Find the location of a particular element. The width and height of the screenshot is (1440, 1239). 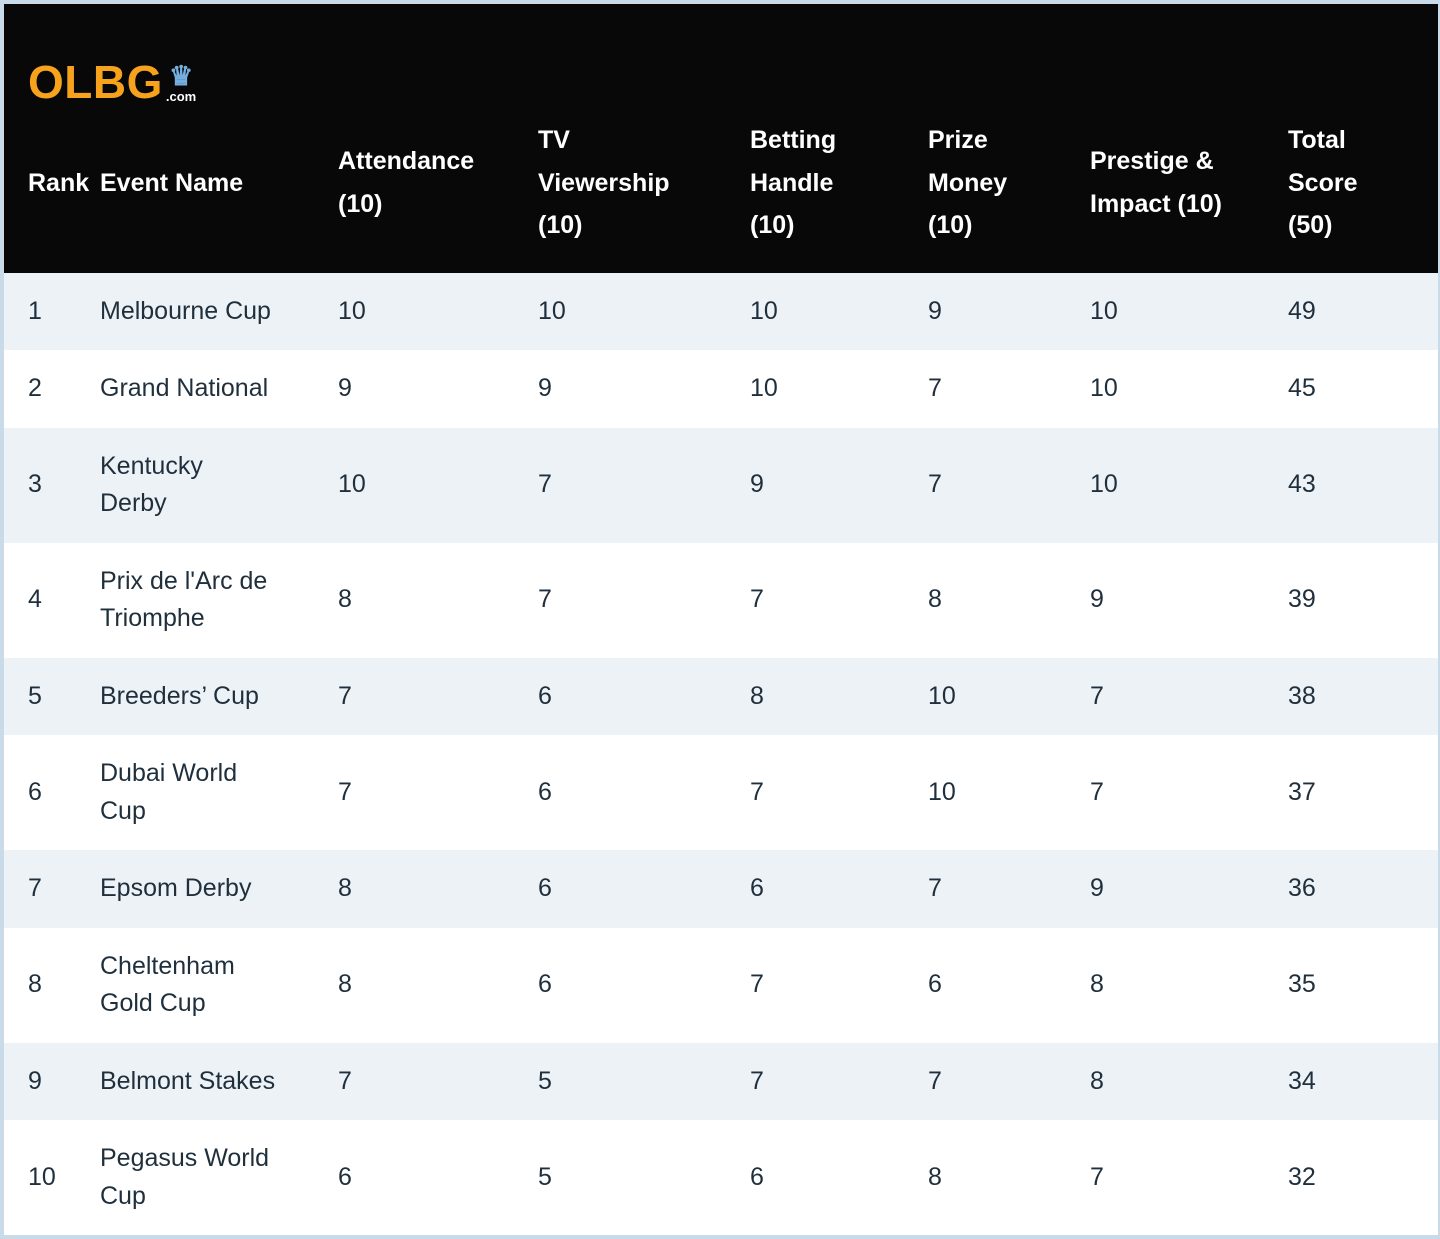

rank-cell: 4 is located at coordinates (35, 599).